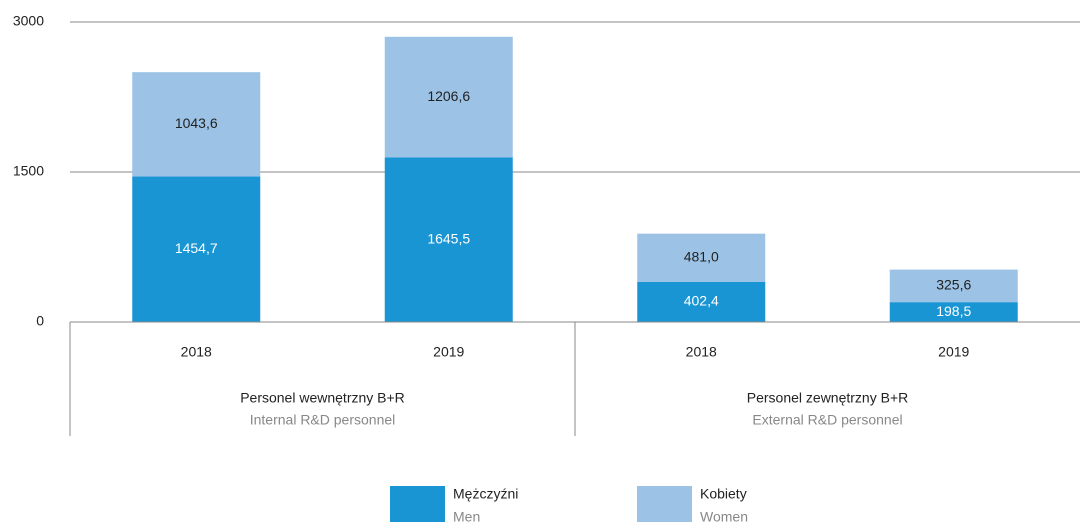 Image resolution: width=1080 pixels, height=528 pixels. What do you see at coordinates (723, 494) in the screenshot?
I see `legend-label: Kobiety` at bounding box center [723, 494].